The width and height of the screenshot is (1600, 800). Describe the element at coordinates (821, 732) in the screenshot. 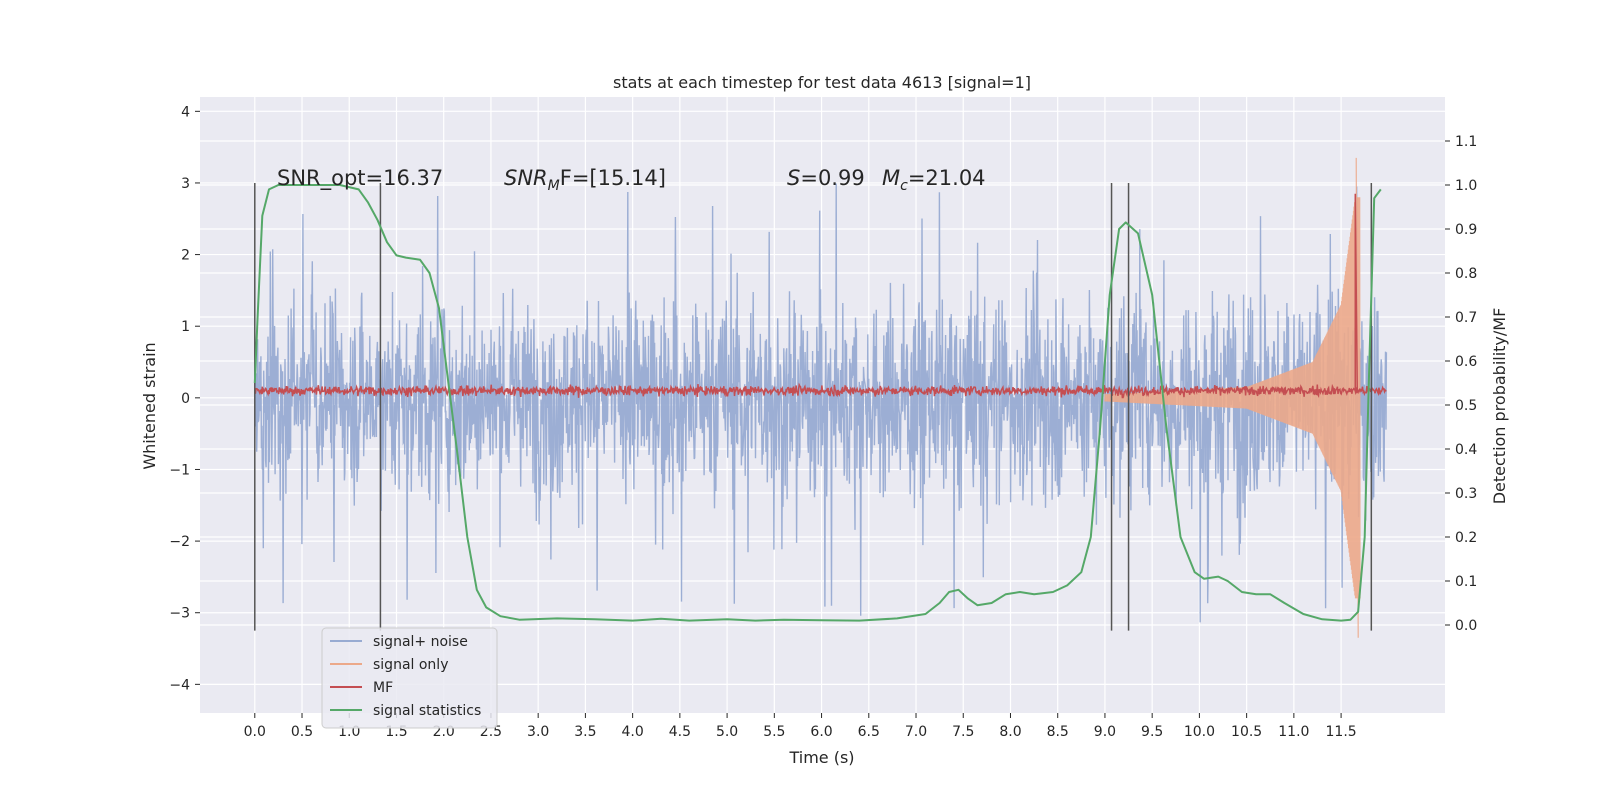

I see `x-tick-label-6.0: 6.0` at that location.